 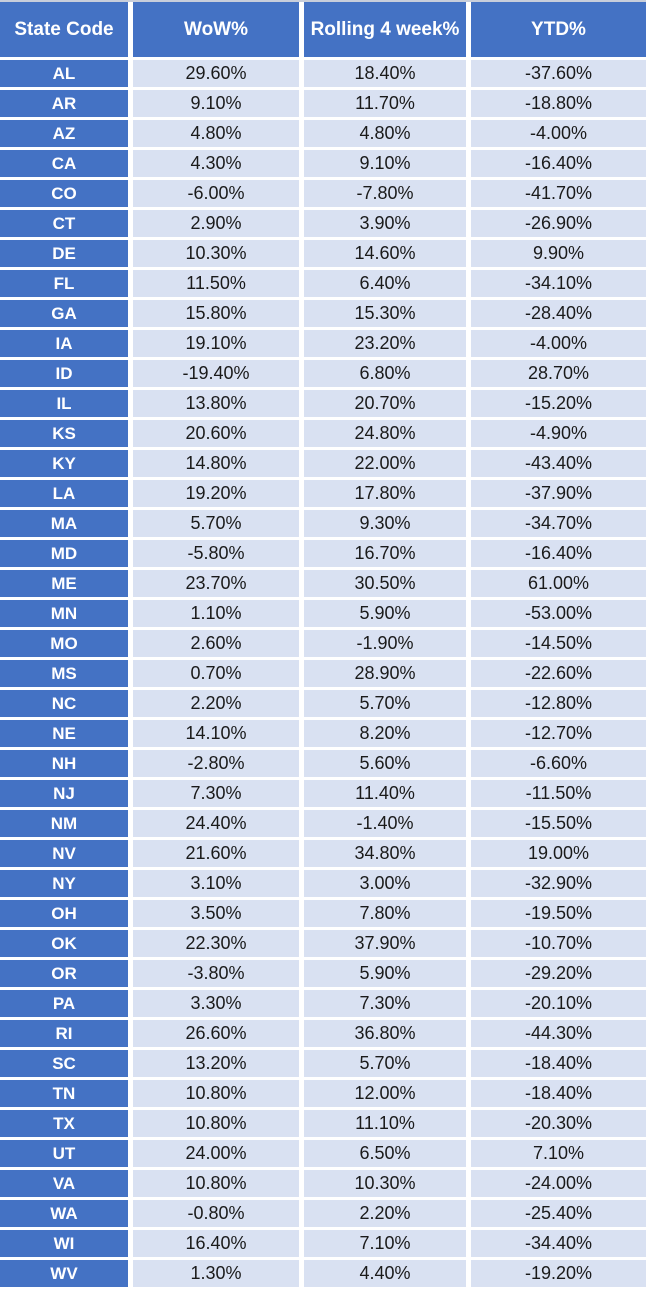 I want to click on rolling-4-week-value-cell: 23.20%, so click(x=385, y=343).